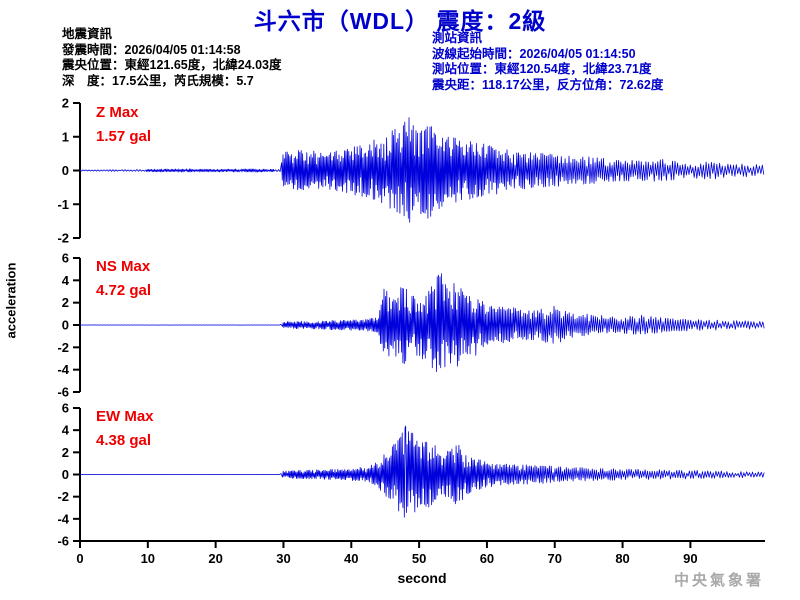  Describe the element at coordinates (534, 53) in the screenshot. I see `wave-start-time: 波線起始時間：2026/04/05 01:14:50` at that location.